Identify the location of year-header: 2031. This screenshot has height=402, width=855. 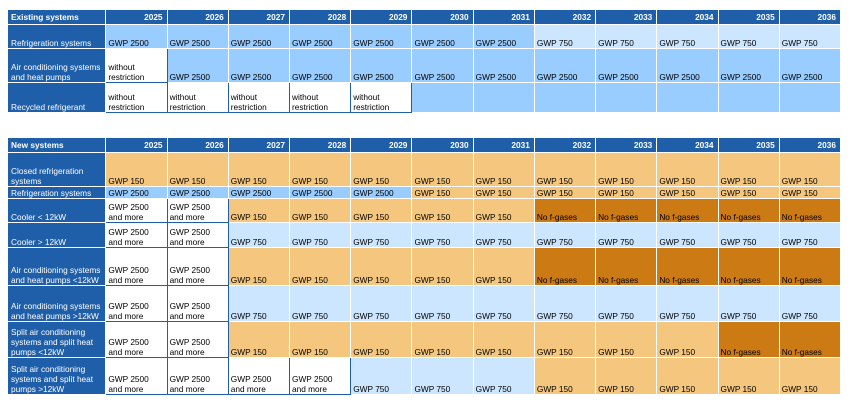
(503, 17).